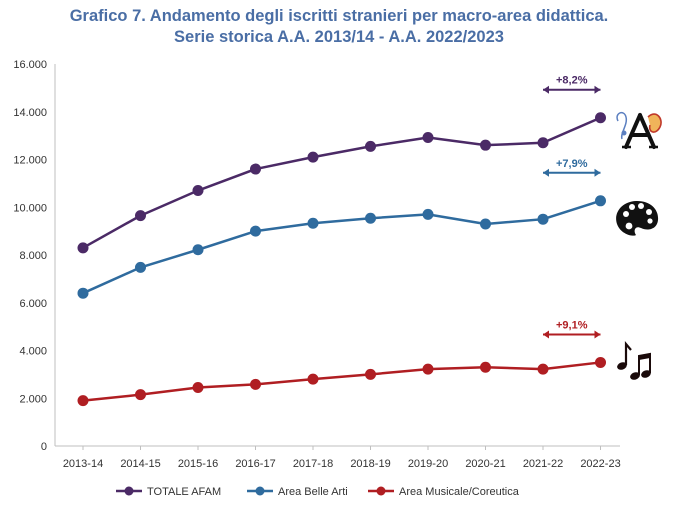 The height and width of the screenshot is (506, 678). What do you see at coordinates (30, 113) in the screenshot?
I see `y-tick-label: 14.000` at bounding box center [30, 113].